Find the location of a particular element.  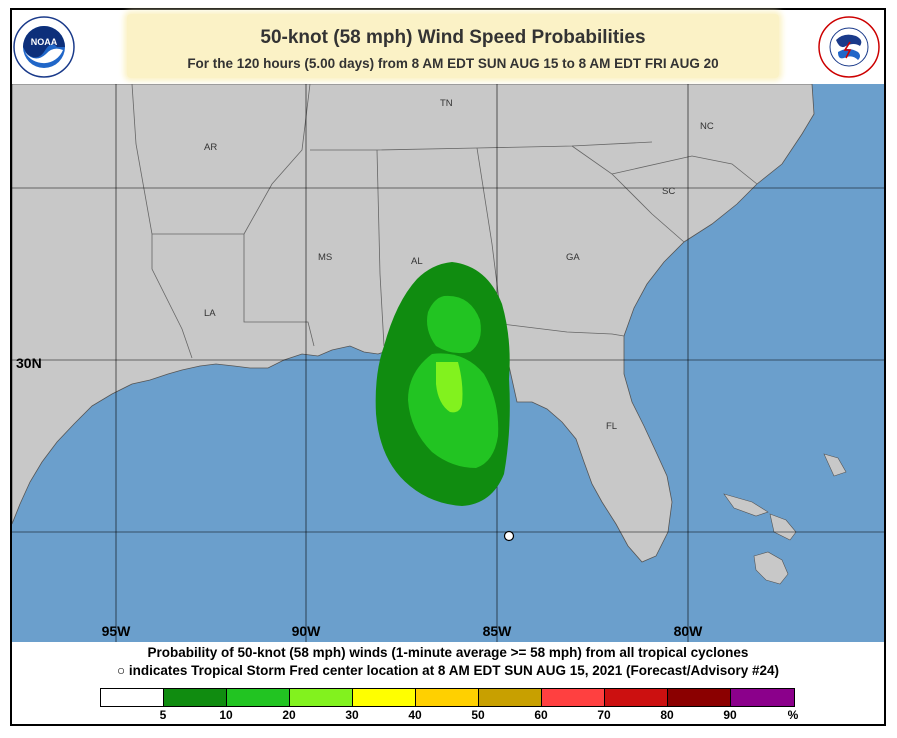

state-label-ar: AR is located at coordinates (210, 147).